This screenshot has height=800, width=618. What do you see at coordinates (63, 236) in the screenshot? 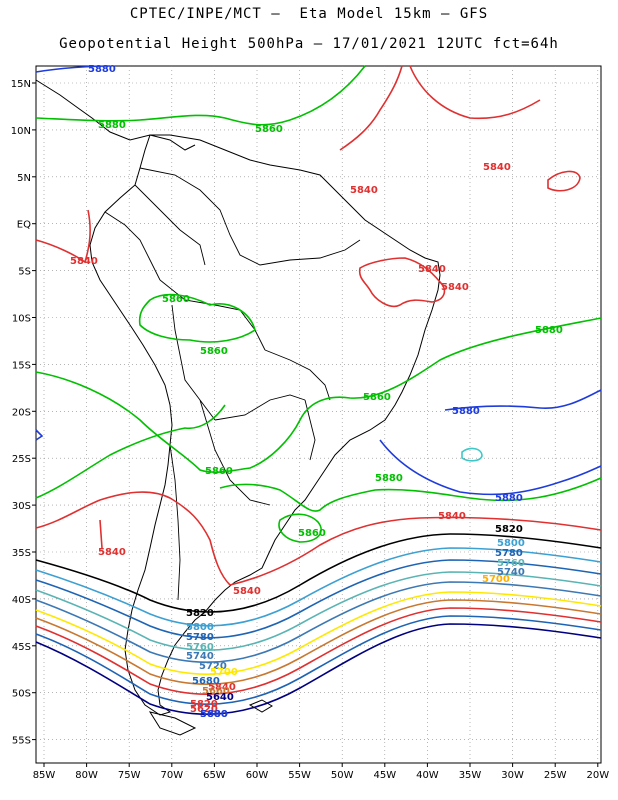
I see `contour-red-west` at bounding box center [63, 236].